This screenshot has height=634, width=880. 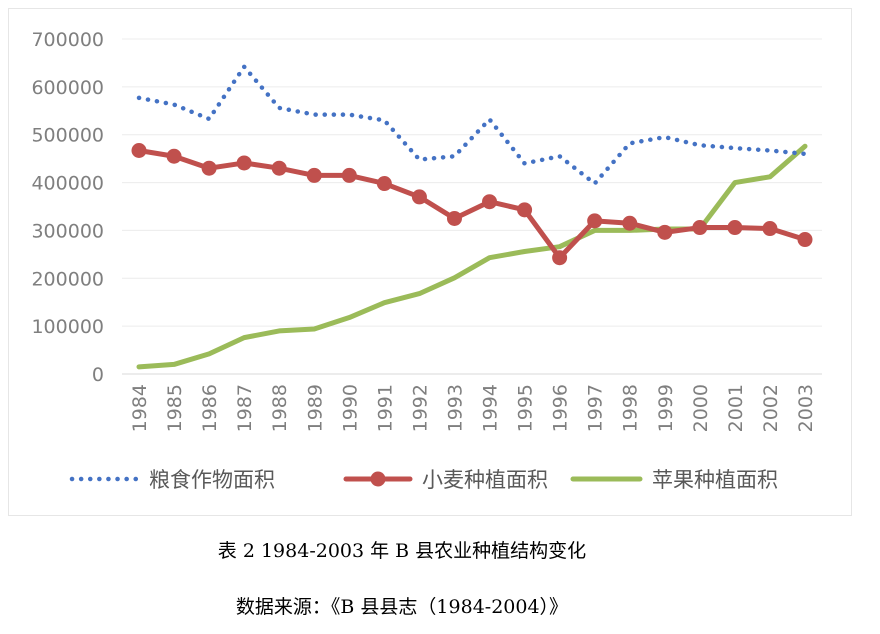 I want to click on y-tick-label: 500000, so click(x=67, y=136).